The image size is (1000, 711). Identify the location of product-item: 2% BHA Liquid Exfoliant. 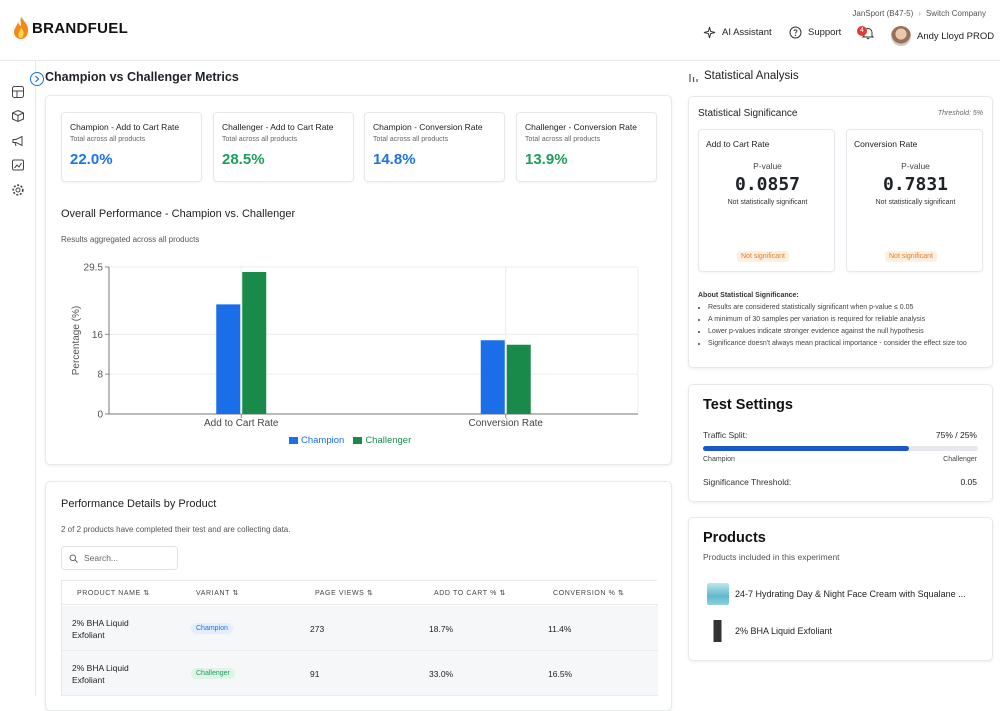
(769, 631).